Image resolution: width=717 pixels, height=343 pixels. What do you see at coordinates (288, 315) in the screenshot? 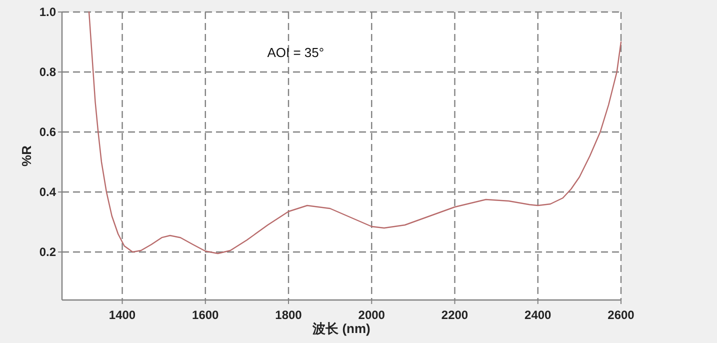
I see `x-tick-label: 1800` at bounding box center [288, 315].